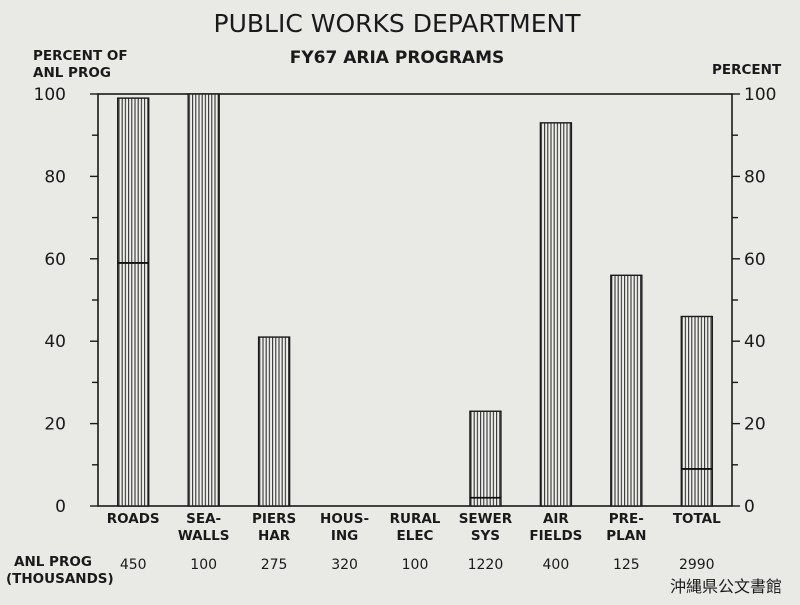  I want to click on right-tick-label: 40, so click(755, 342).